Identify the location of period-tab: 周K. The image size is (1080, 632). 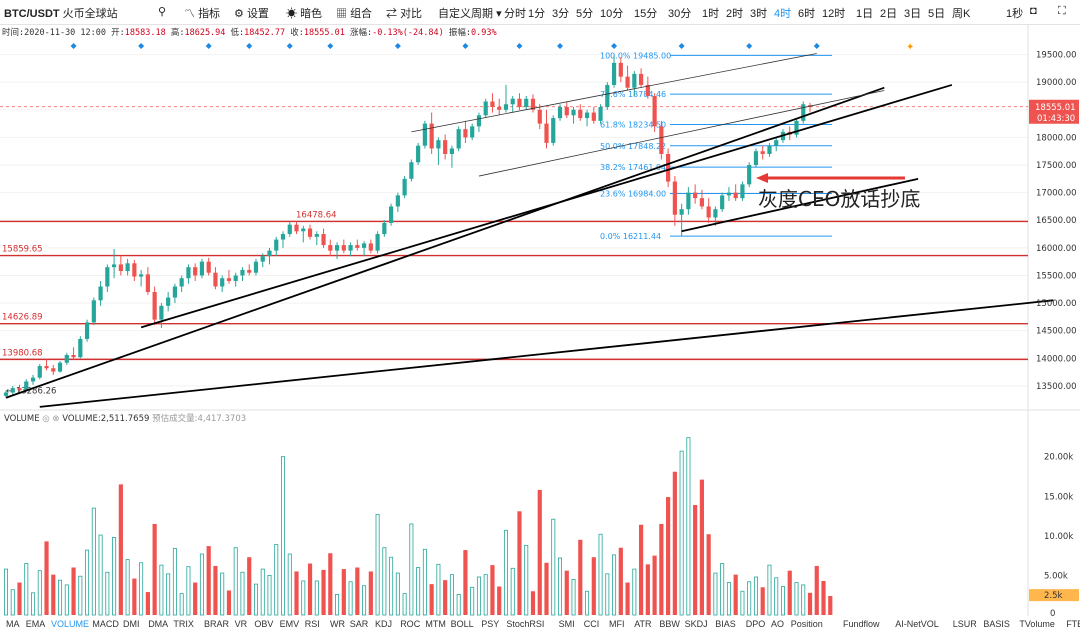
(961, 14).